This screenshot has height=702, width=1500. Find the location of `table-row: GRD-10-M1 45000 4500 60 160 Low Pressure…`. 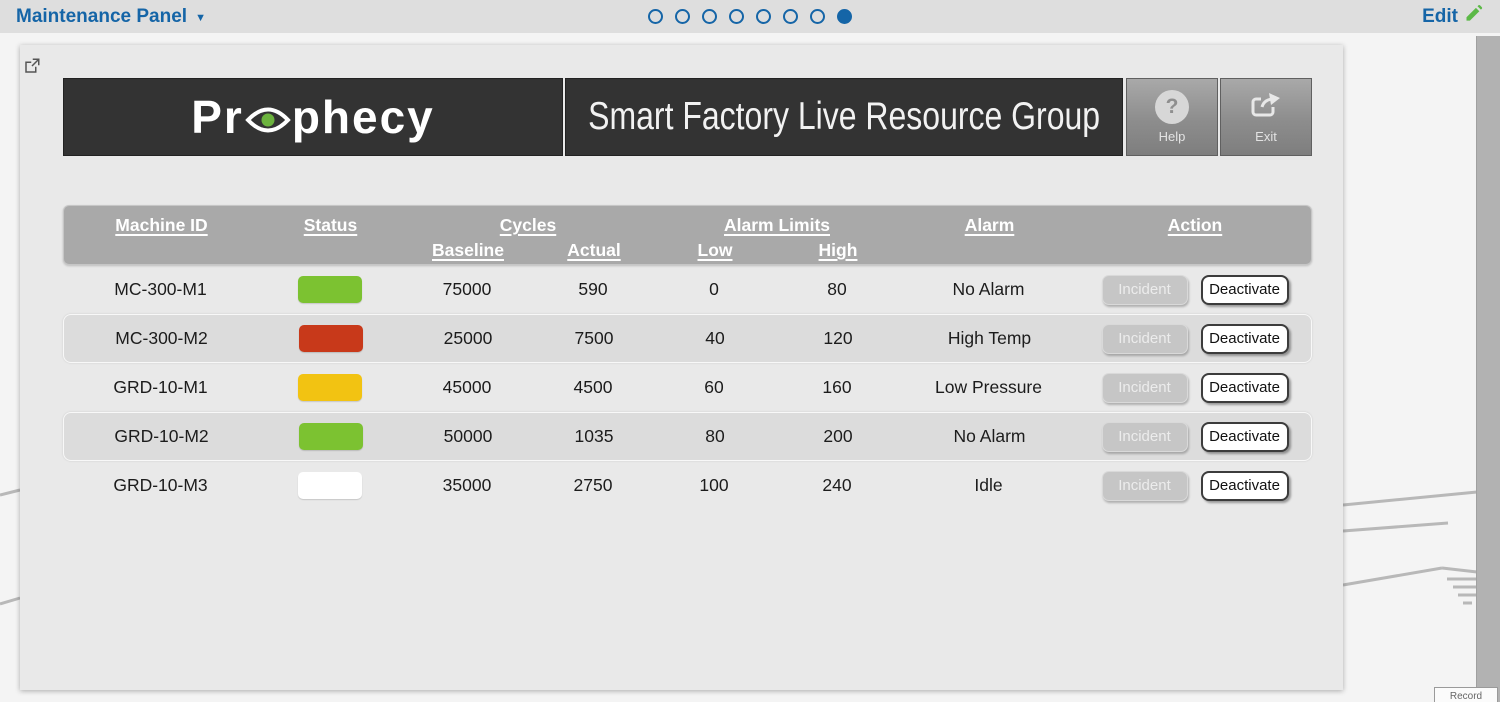

table-row: GRD-10-M1 45000 4500 60 160 Low Pressure… is located at coordinates (687, 387).